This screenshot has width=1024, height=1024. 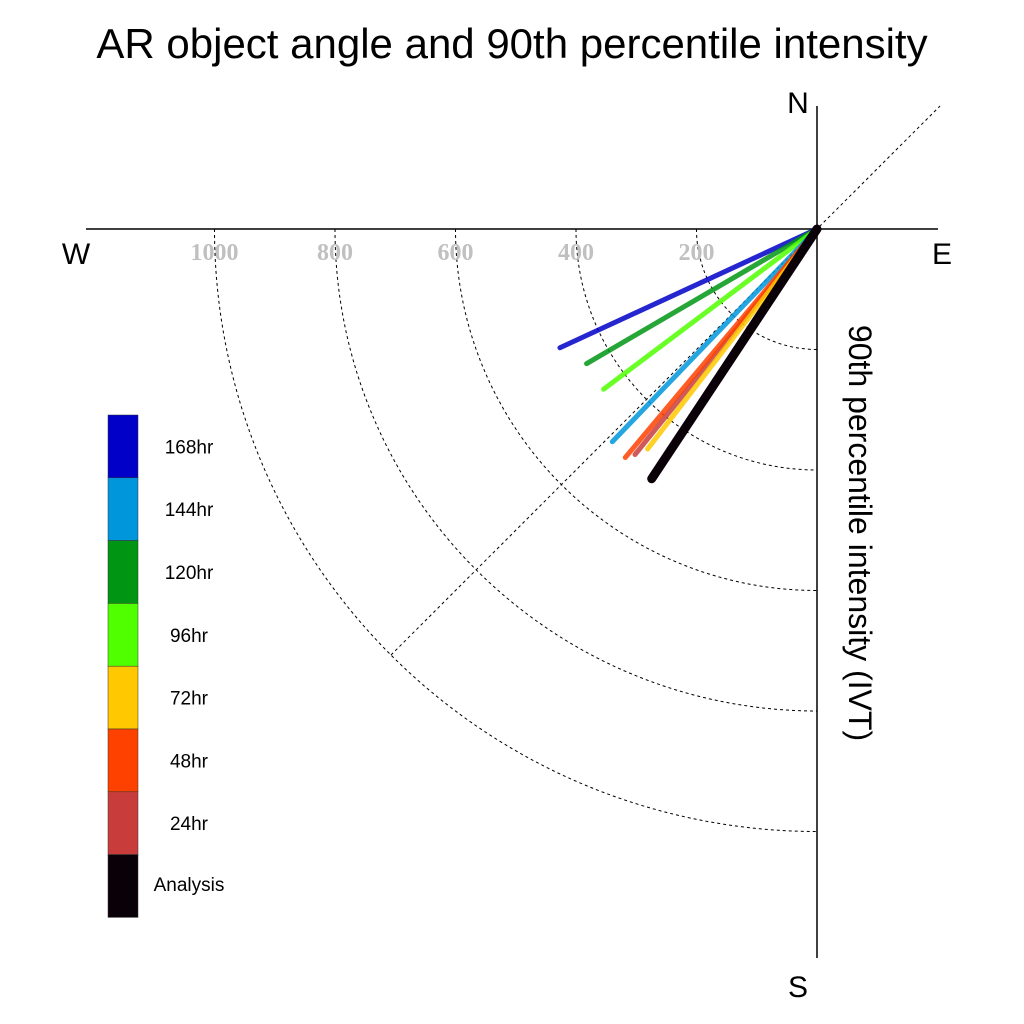 I want to click on legend-label-72hr: 72hr, so click(x=189, y=699).